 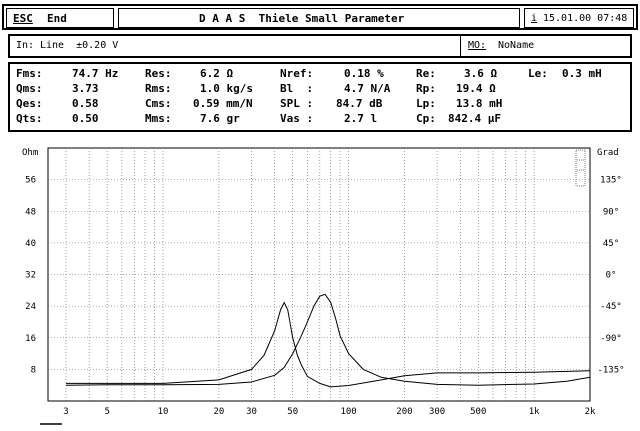 I want to click on esc-end-button: ESC End, so click(x=60, y=18).